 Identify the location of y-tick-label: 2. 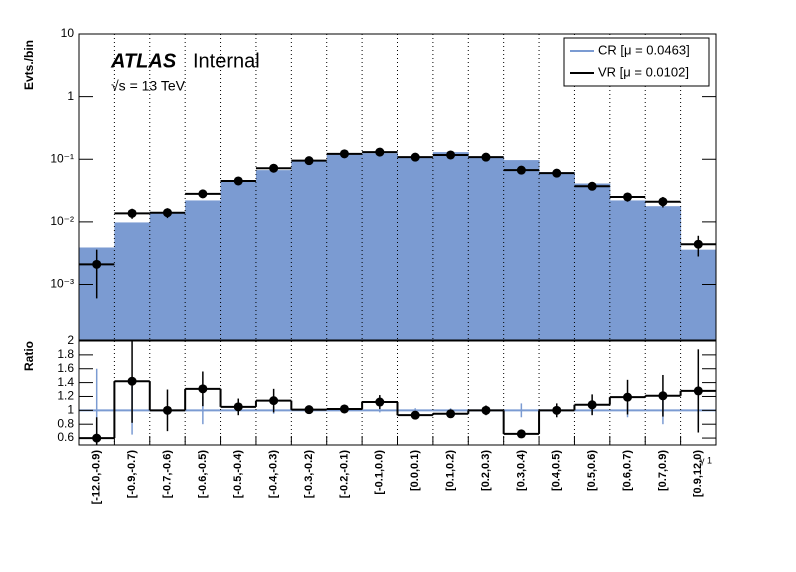
(70, 340).